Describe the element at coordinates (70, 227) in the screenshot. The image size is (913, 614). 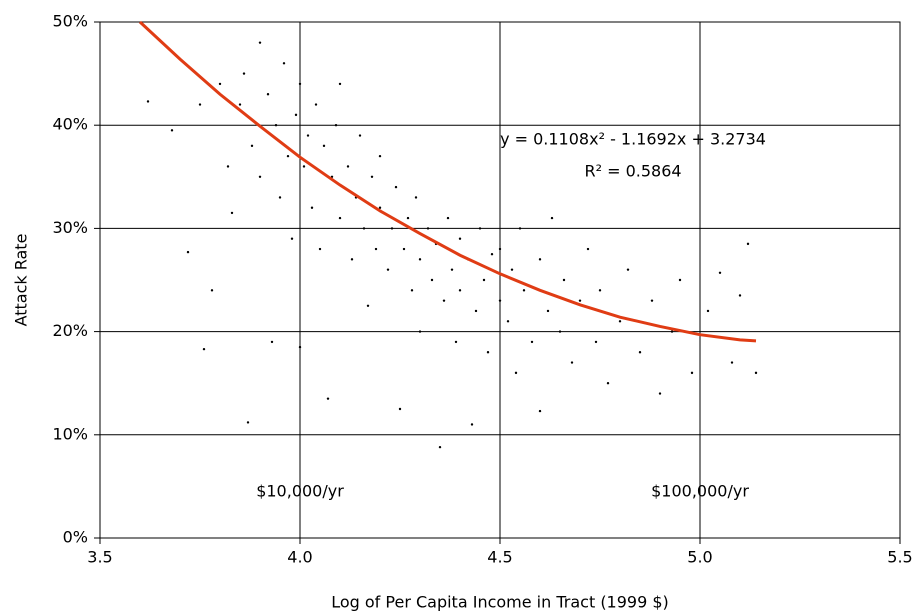
I see `y-tick-label: 30%` at that location.